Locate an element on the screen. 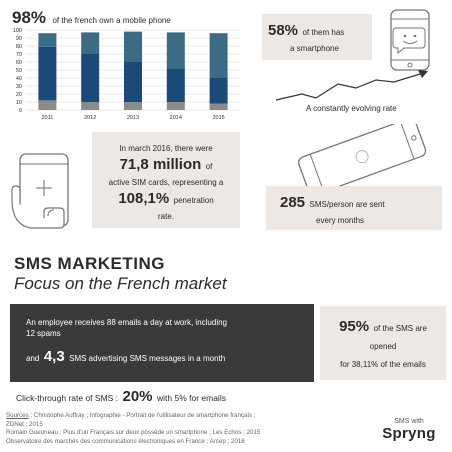 This screenshot has width=452, height=452. dark-line2: 12 spams is located at coordinates (43, 333).